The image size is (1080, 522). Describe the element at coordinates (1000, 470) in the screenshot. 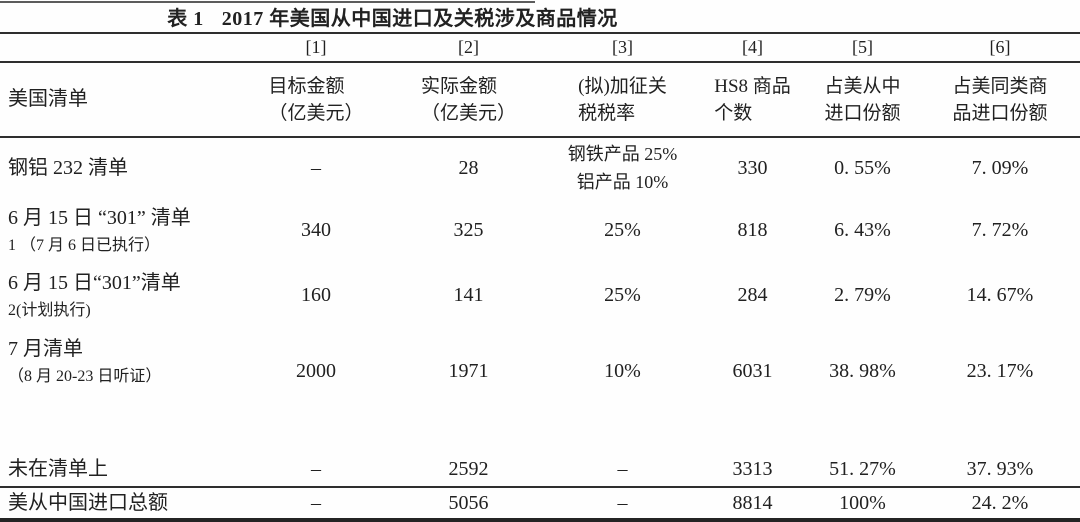

I see `cell-r5-c6: 37. 93%` at that location.